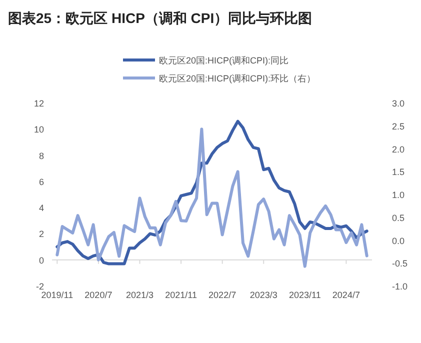 The height and width of the screenshot is (343, 421). Describe the element at coordinates (304, 295) in the screenshot. I see `x-tick-label: 2023/11` at that location.